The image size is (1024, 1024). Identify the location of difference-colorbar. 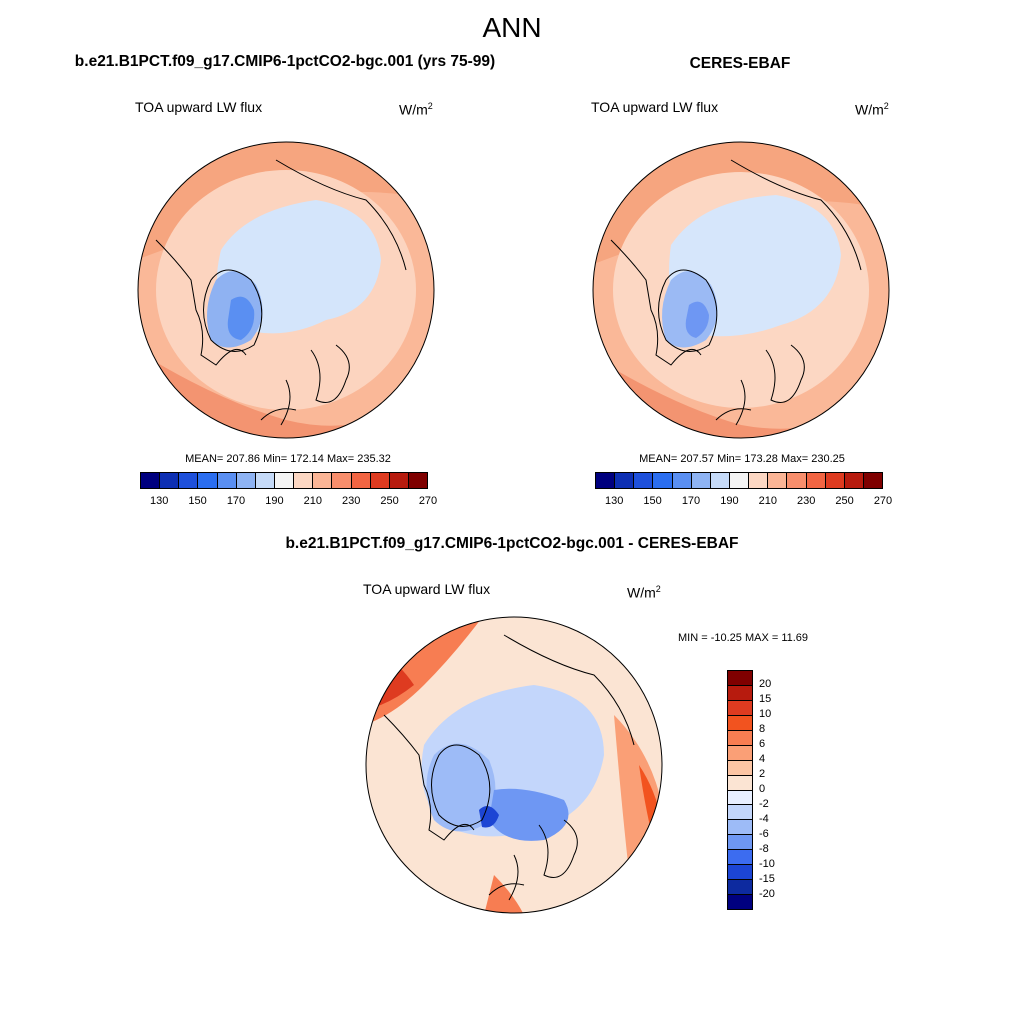
(740, 790).